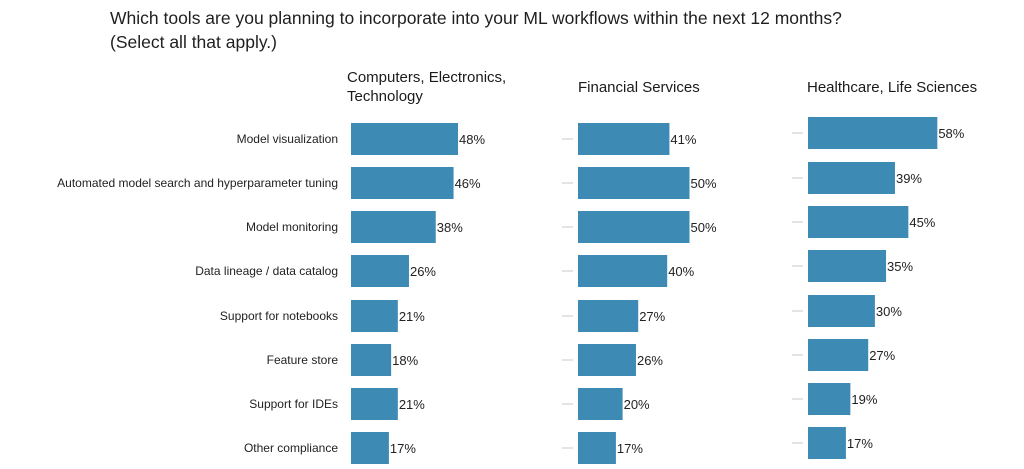 This screenshot has height=469, width=1024. What do you see at coordinates (385, 96) in the screenshot?
I see `panel-title: Technology` at bounding box center [385, 96].